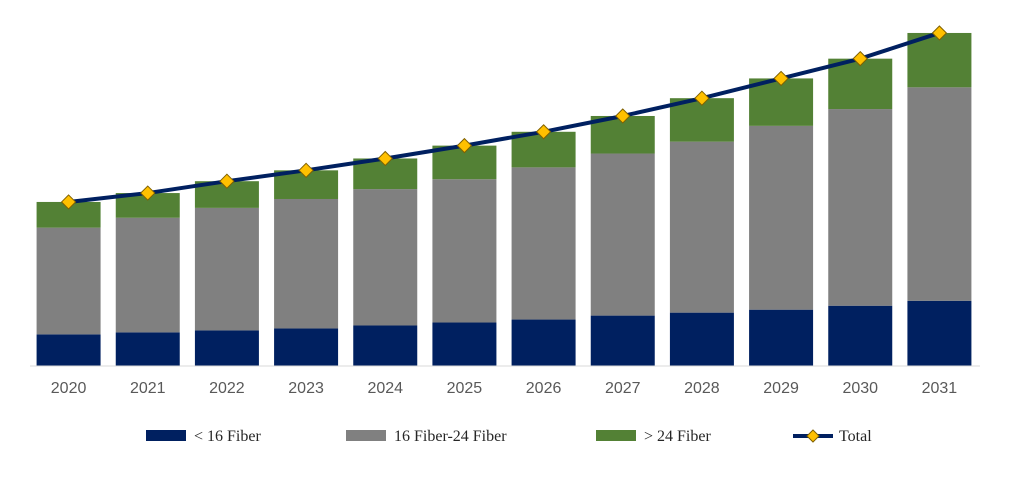 This screenshot has height=478, width=1015. I want to click on legend-label-2: > 24 Fiber, so click(677, 436).